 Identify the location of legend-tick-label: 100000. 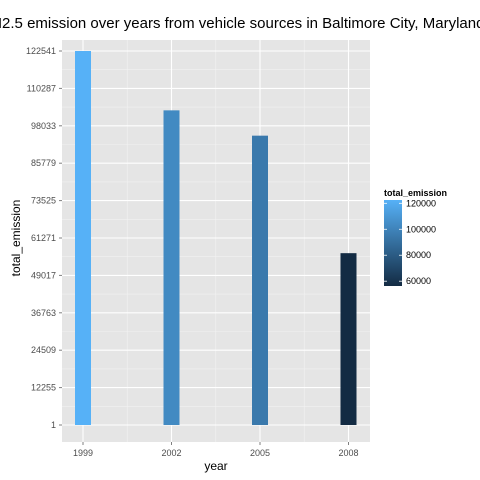
(421, 229).